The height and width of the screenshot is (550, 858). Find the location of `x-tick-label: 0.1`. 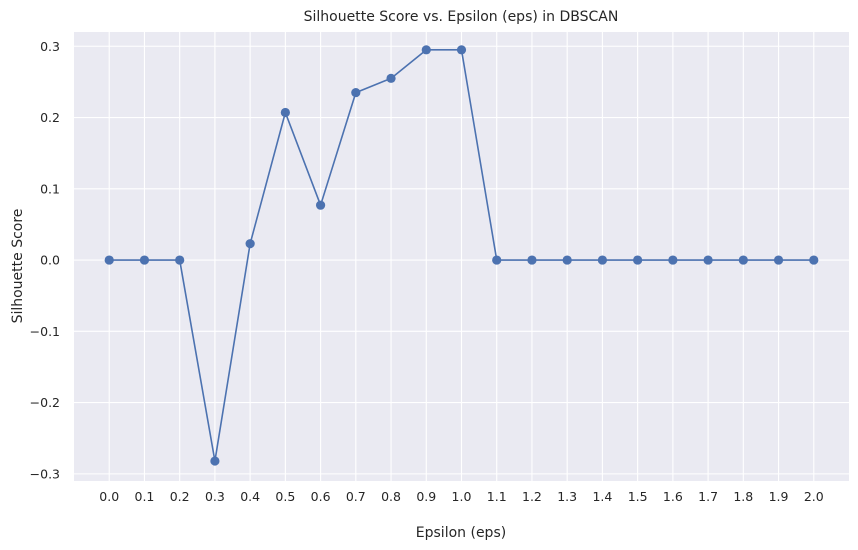

x-tick-label: 0.1 is located at coordinates (145, 496).